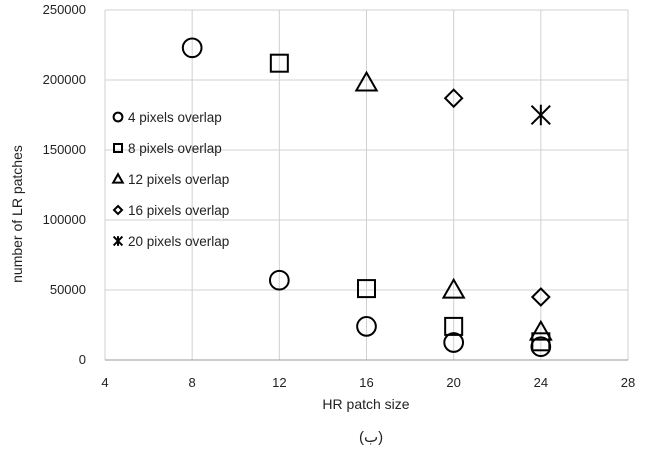 The height and width of the screenshot is (452, 645). What do you see at coordinates (178, 241) in the screenshot?
I see `legend-label: 20 pixels overlap` at bounding box center [178, 241].